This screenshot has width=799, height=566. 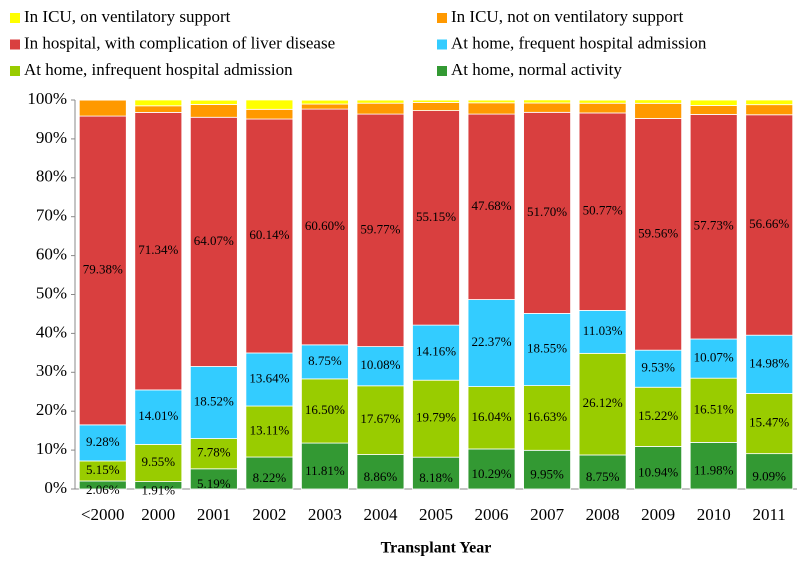 What do you see at coordinates (158, 249) in the screenshot?
I see `data-label: 71.34%` at bounding box center [158, 249].